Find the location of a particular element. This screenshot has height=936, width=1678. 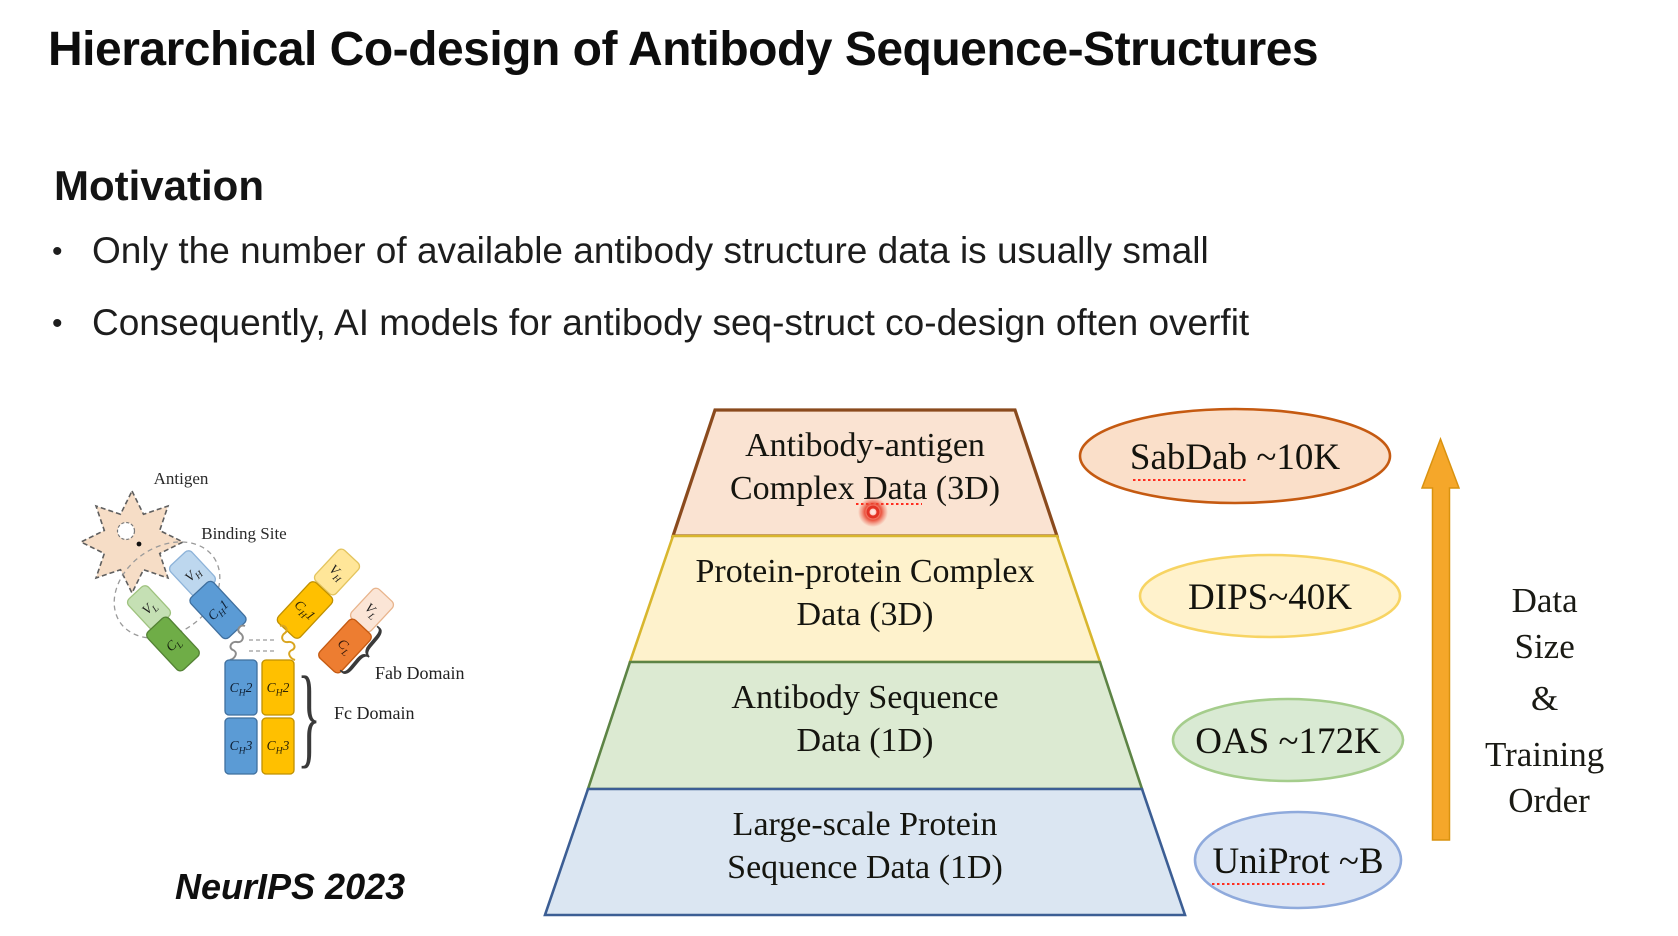

pyramid-layer-label: Sequence Data (1D) is located at coordinates (865, 867).